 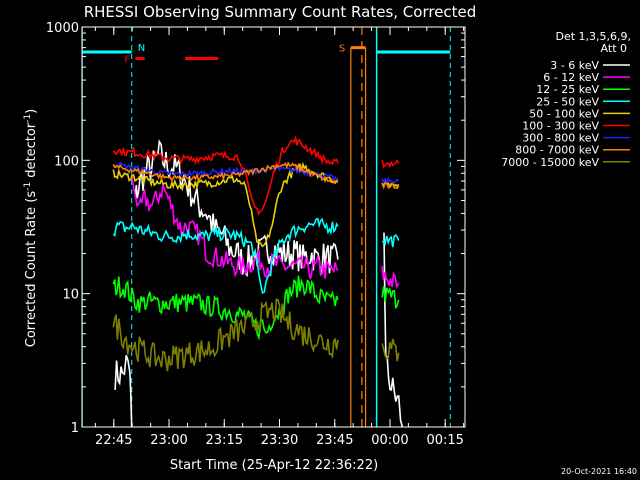 I want to click on legend-header-2: Att 0, so click(x=614, y=48).